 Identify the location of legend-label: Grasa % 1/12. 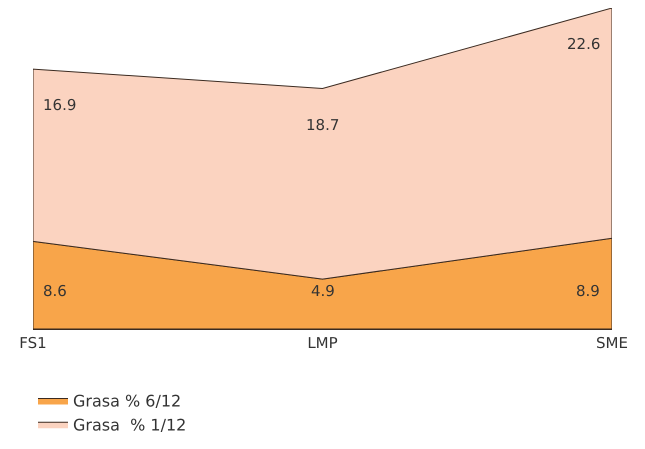
(129, 425).